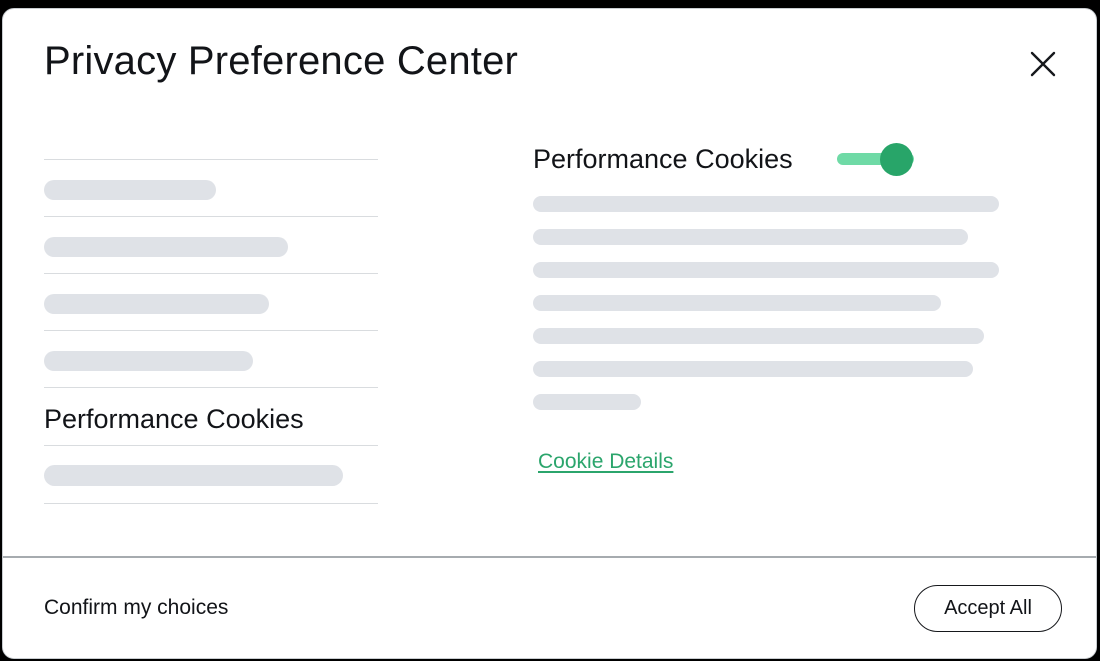  I want to click on sidebar-item-performance-cookies: Performance Cookies, so click(211, 416).